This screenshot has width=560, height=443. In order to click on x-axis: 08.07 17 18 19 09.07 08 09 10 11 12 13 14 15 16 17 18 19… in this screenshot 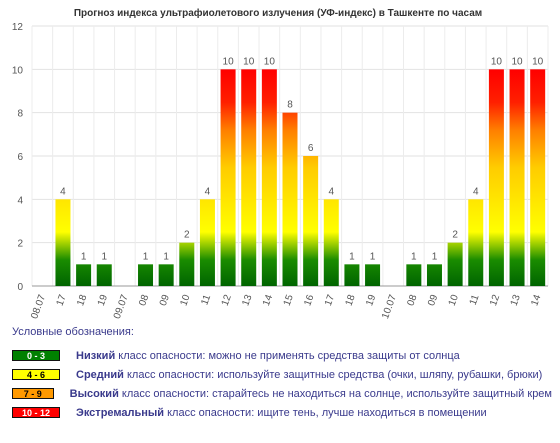, I will do `click(286, 306)`.